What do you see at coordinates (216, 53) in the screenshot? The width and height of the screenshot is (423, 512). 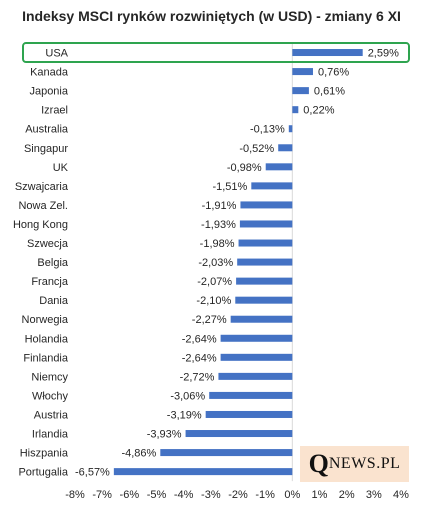 I see `highlight-box` at bounding box center [216, 53].